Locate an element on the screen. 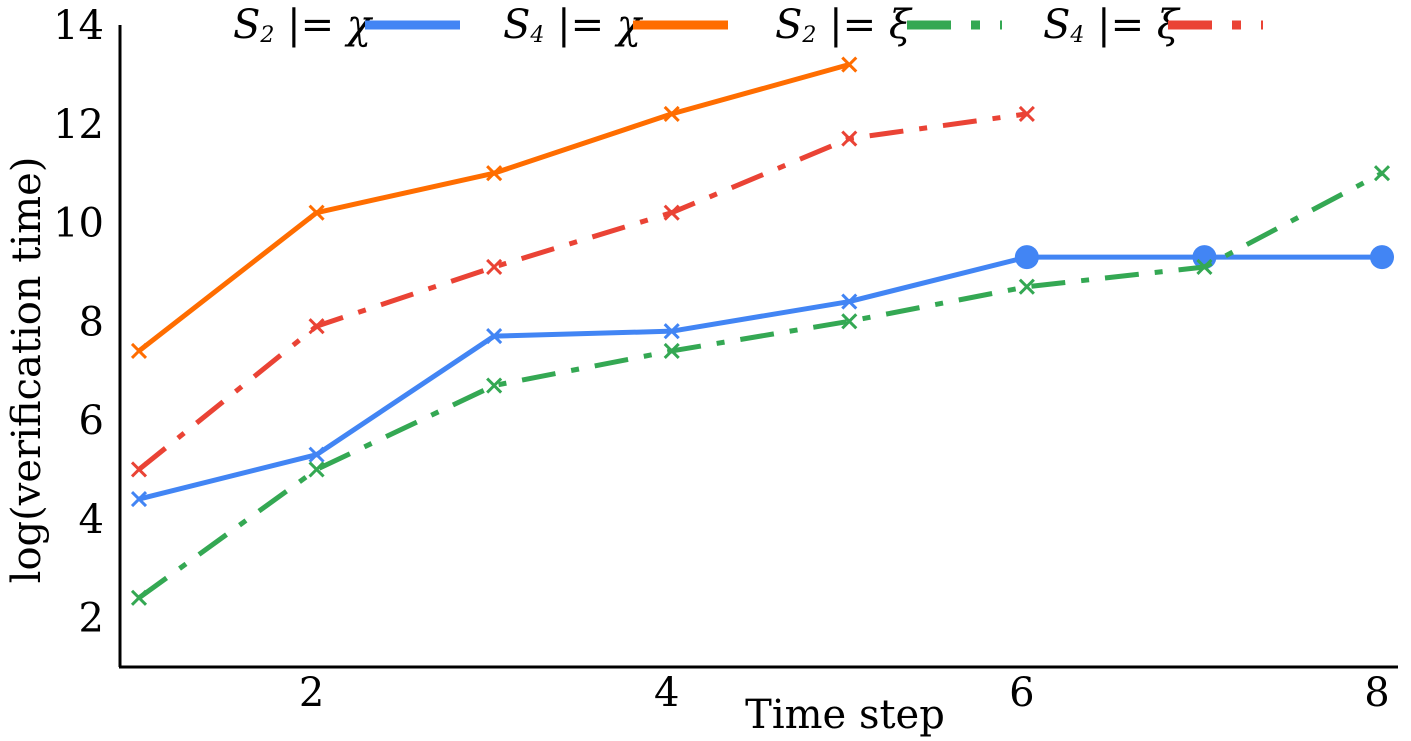 The image size is (1411, 741). y-tick-labels: 2 4 6 8 10 12 14 is located at coordinates (78, 322).